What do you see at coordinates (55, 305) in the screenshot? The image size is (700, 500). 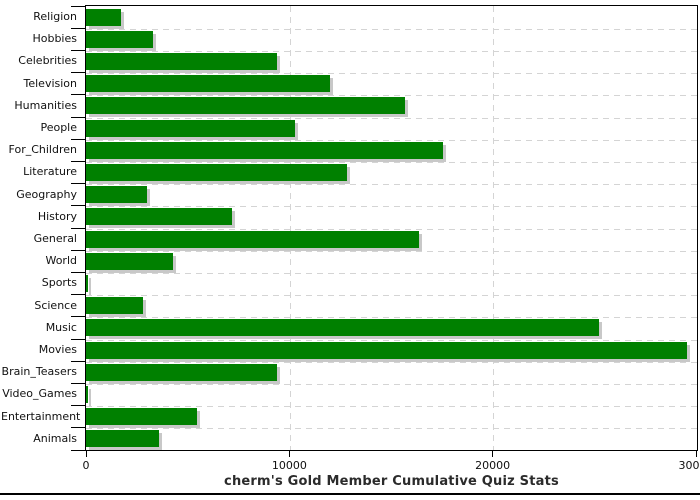 I see `category-label: Science` at bounding box center [55, 305].